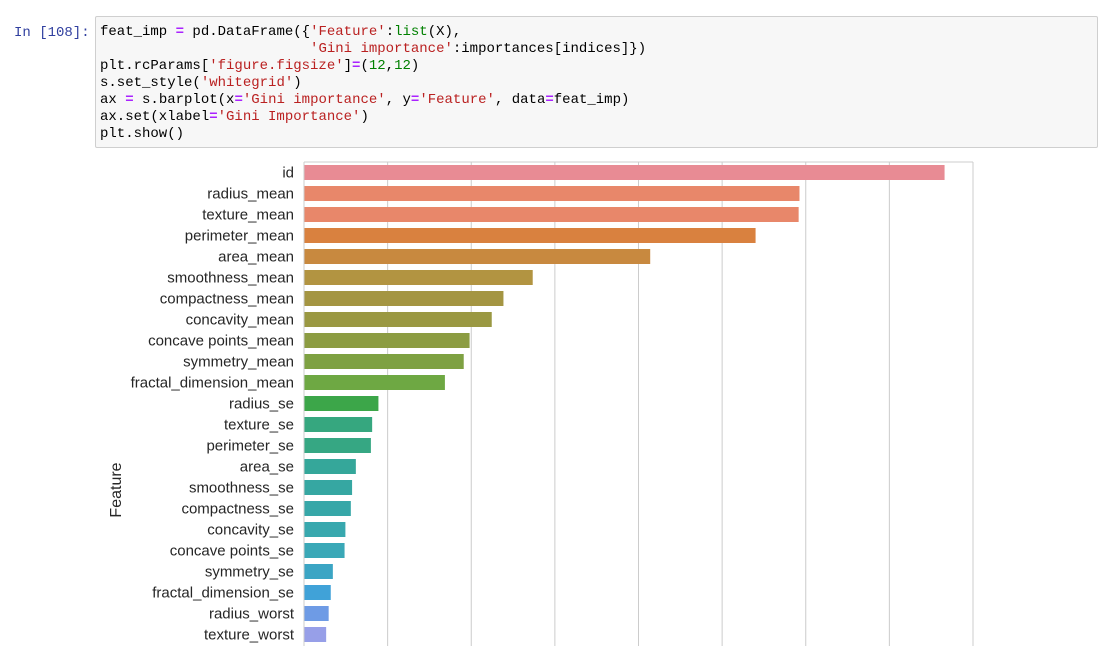  Describe the element at coordinates (549, 49) in the screenshot. I see `code-token: :importances[indices]})` at that location.